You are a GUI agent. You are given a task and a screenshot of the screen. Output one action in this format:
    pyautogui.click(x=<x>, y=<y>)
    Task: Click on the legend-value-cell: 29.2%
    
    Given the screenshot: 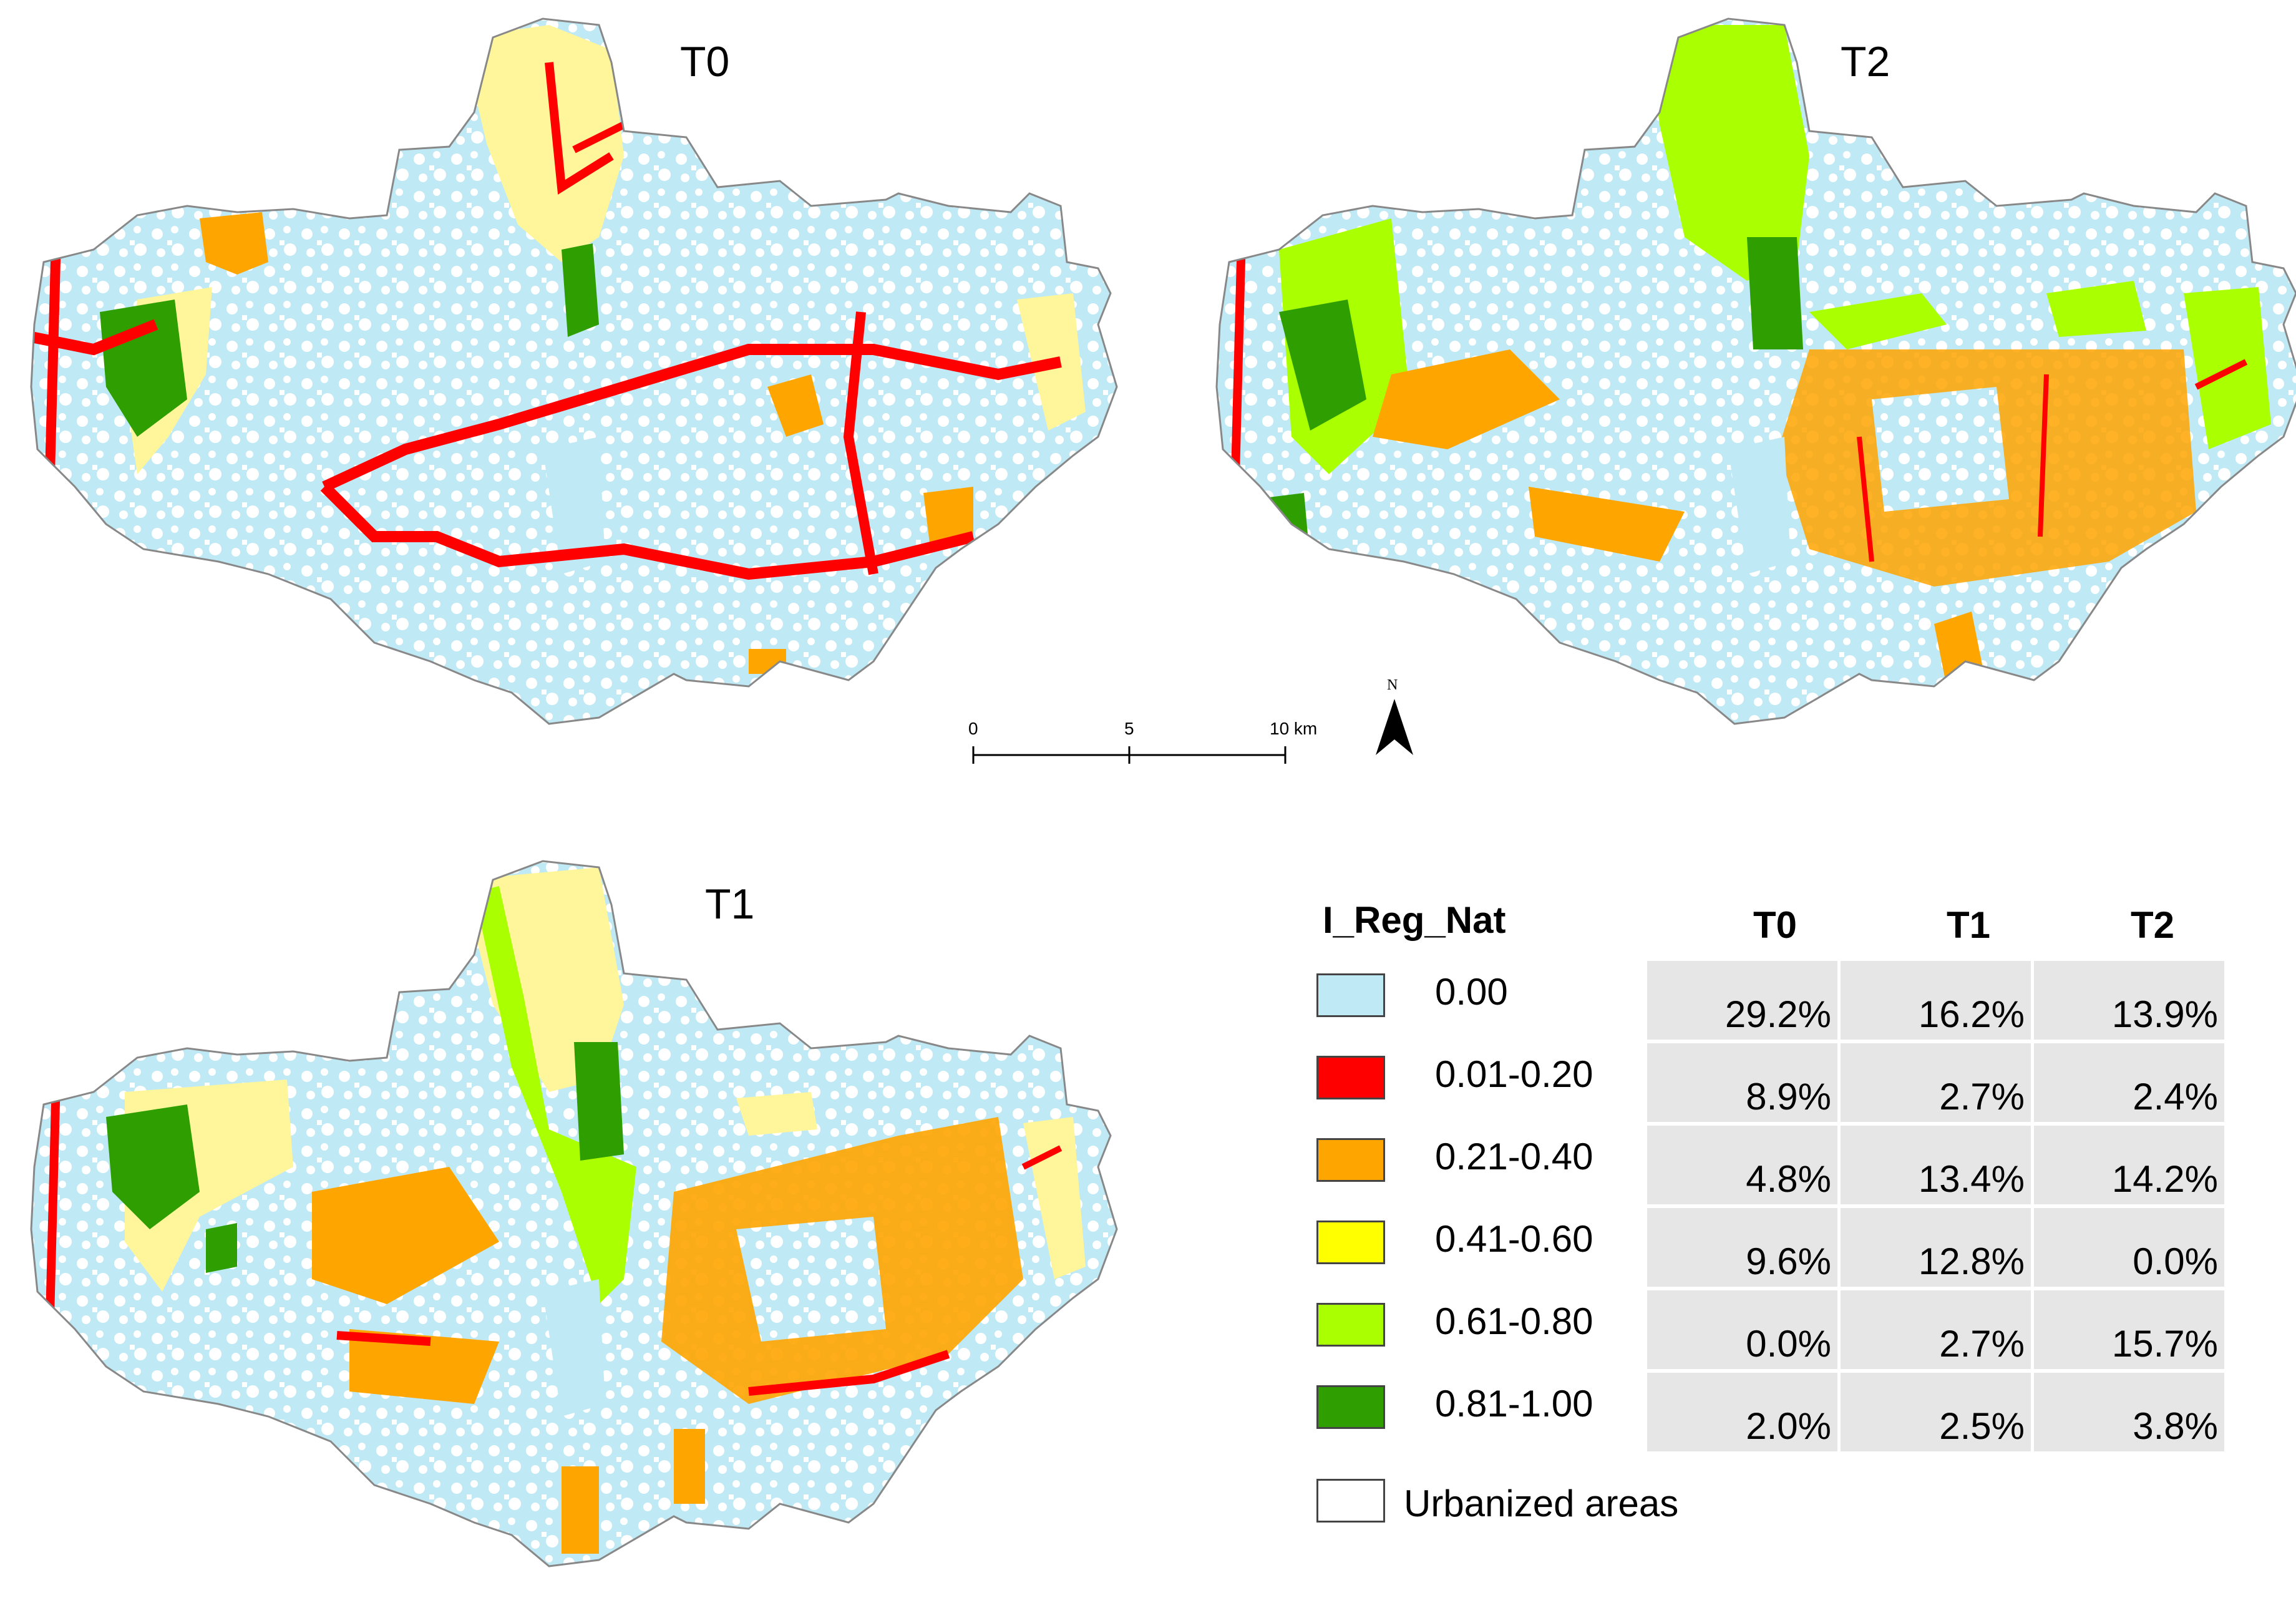 What is the action you would take?
    pyautogui.click(x=1742, y=1001)
    